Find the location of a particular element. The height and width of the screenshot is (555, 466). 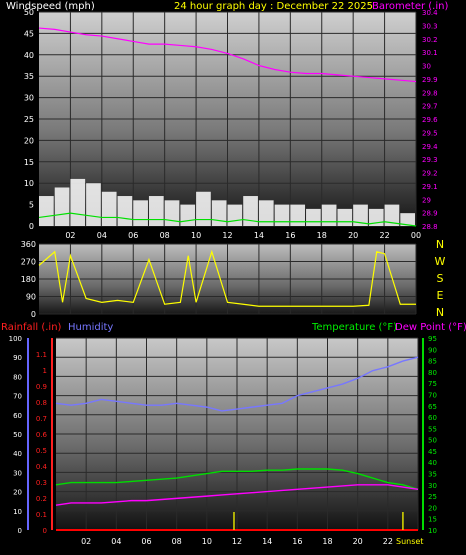

temp-tick-label: 80 is located at coordinates (432, 373).